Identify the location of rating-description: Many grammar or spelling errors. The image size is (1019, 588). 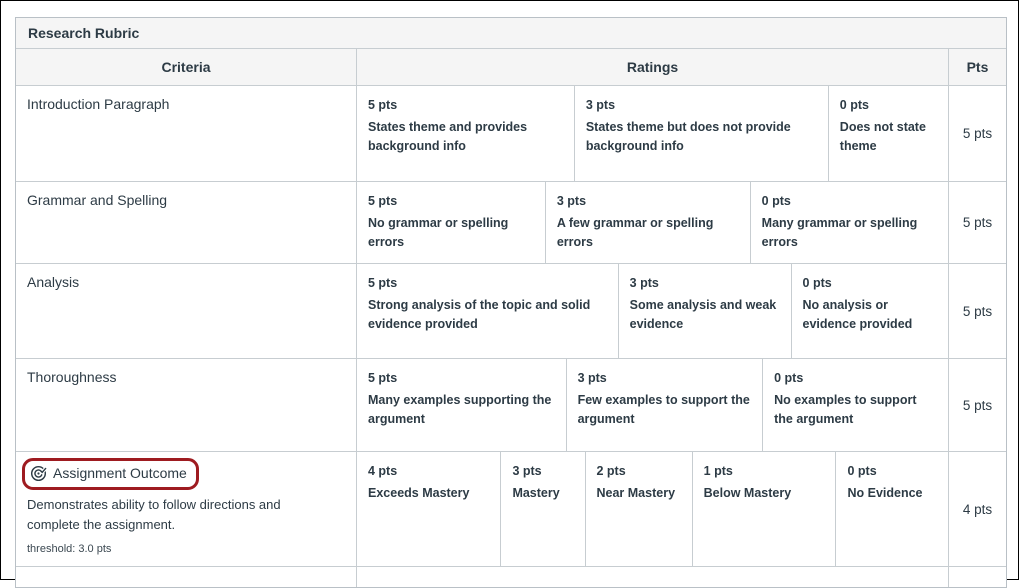
(839, 232).